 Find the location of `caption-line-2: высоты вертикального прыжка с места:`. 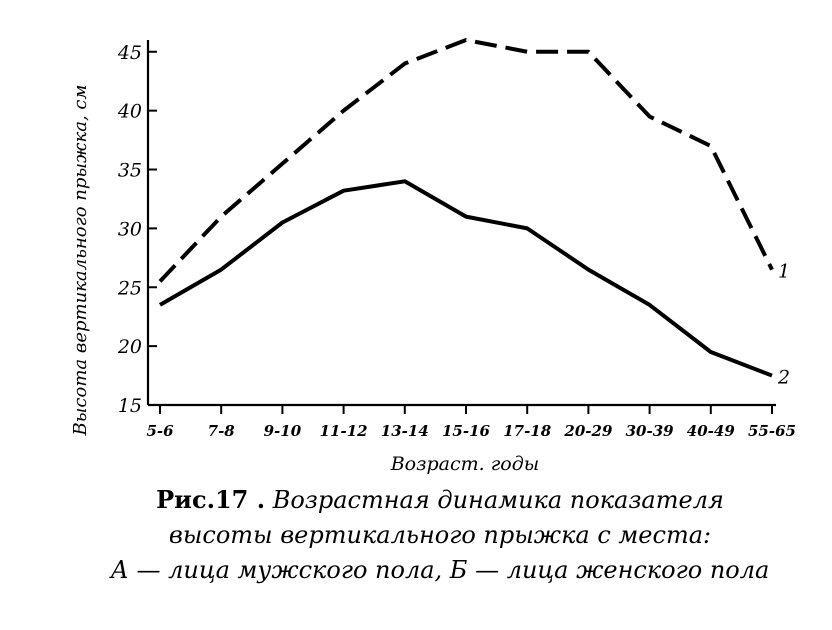

caption-line-2: высоты вертикального прыжка с места: is located at coordinates (440, 535).